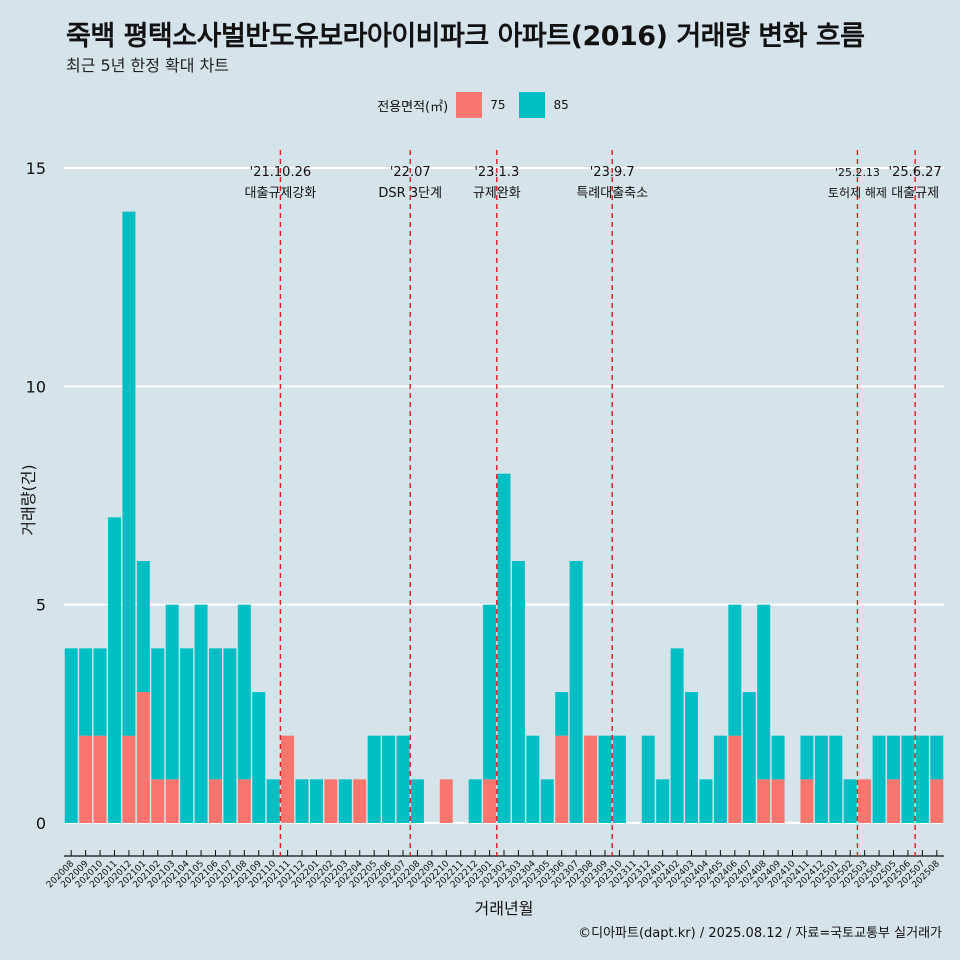 The width and height of the screenshot is (960, 960). I want to click on chart-title: 죽백 평택소사벌반도유보라아이비파크 아파트(2016) 거래량 변화 흐름, so click(465, 36).